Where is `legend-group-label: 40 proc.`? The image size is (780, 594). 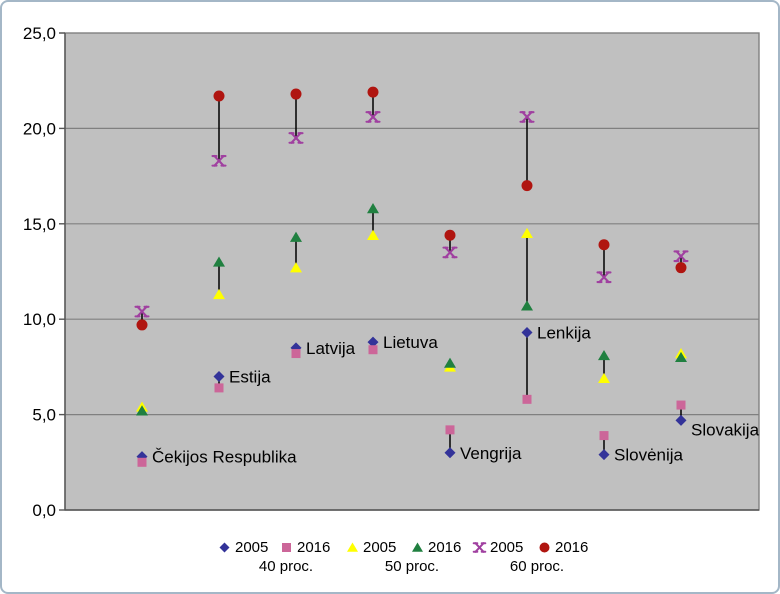 legend-group-label: 40 proc. is located at coordinates (286, 566).